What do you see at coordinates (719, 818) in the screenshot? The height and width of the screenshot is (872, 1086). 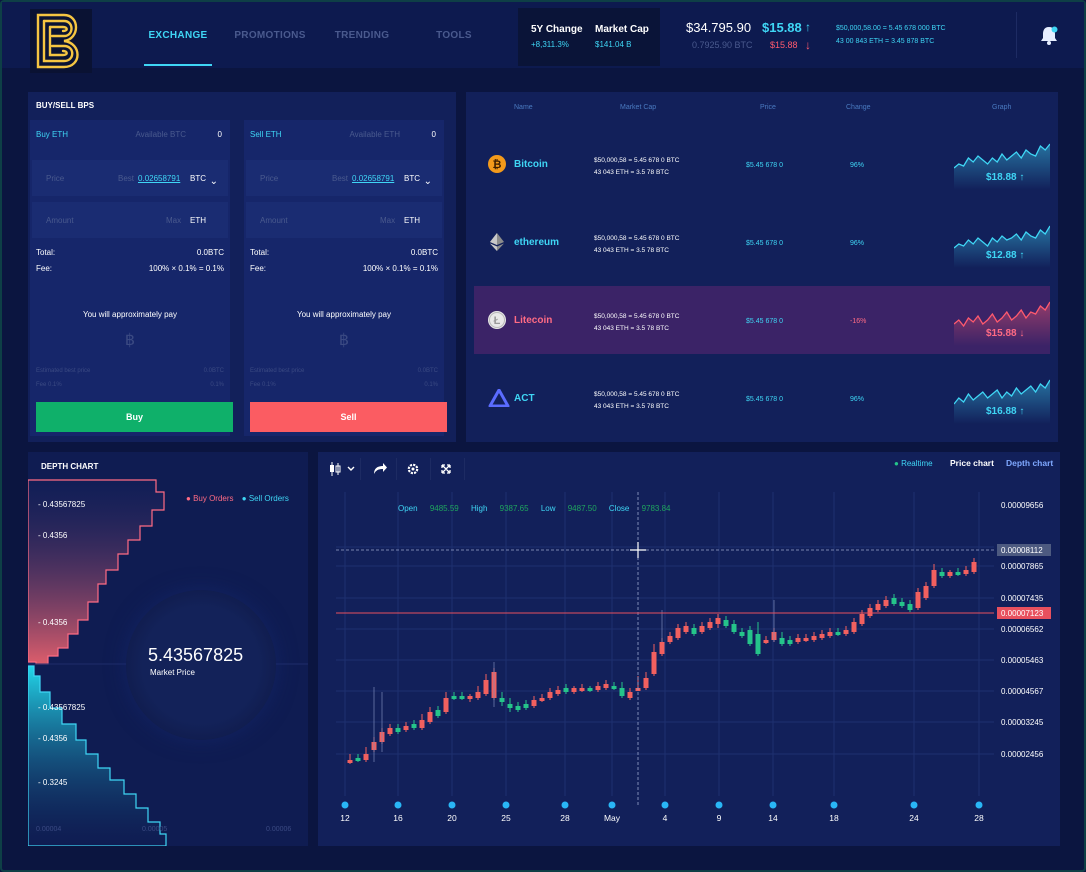 I see `x-tick-label: 9` at bounding box center [719, 818].